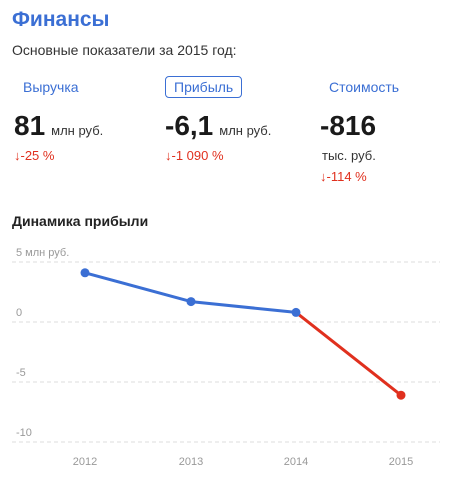 The height and width of the screenshot is (480, 466). I want to click on metric-profit-value: -6,1, so click(189, 125).